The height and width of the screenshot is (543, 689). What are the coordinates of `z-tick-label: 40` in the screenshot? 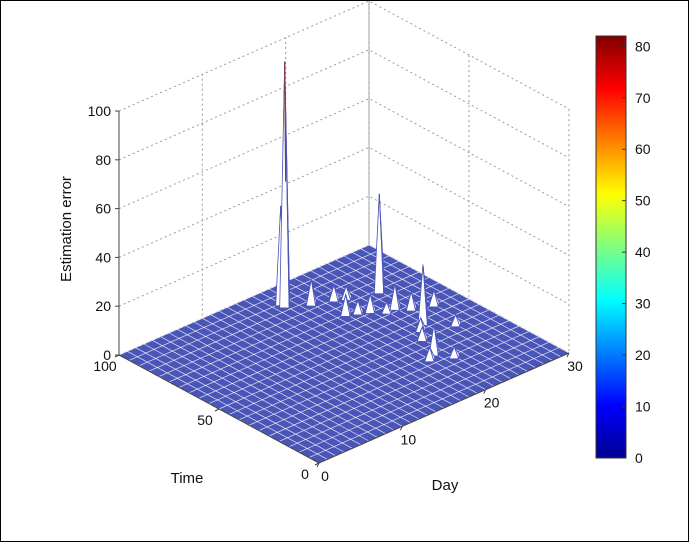 It's located at (103, 257).